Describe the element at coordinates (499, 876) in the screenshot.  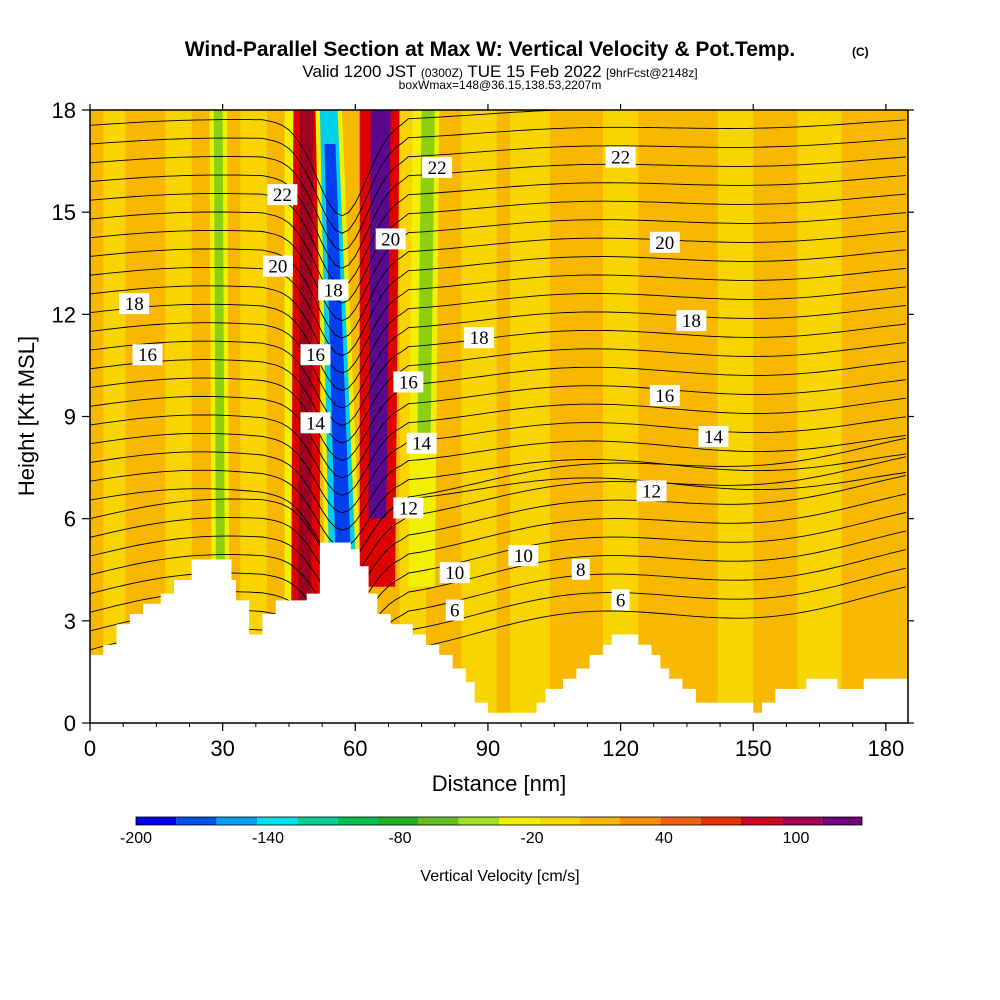
I see `colorbar-label: Vertical Velocity [cm/s]` at that location.